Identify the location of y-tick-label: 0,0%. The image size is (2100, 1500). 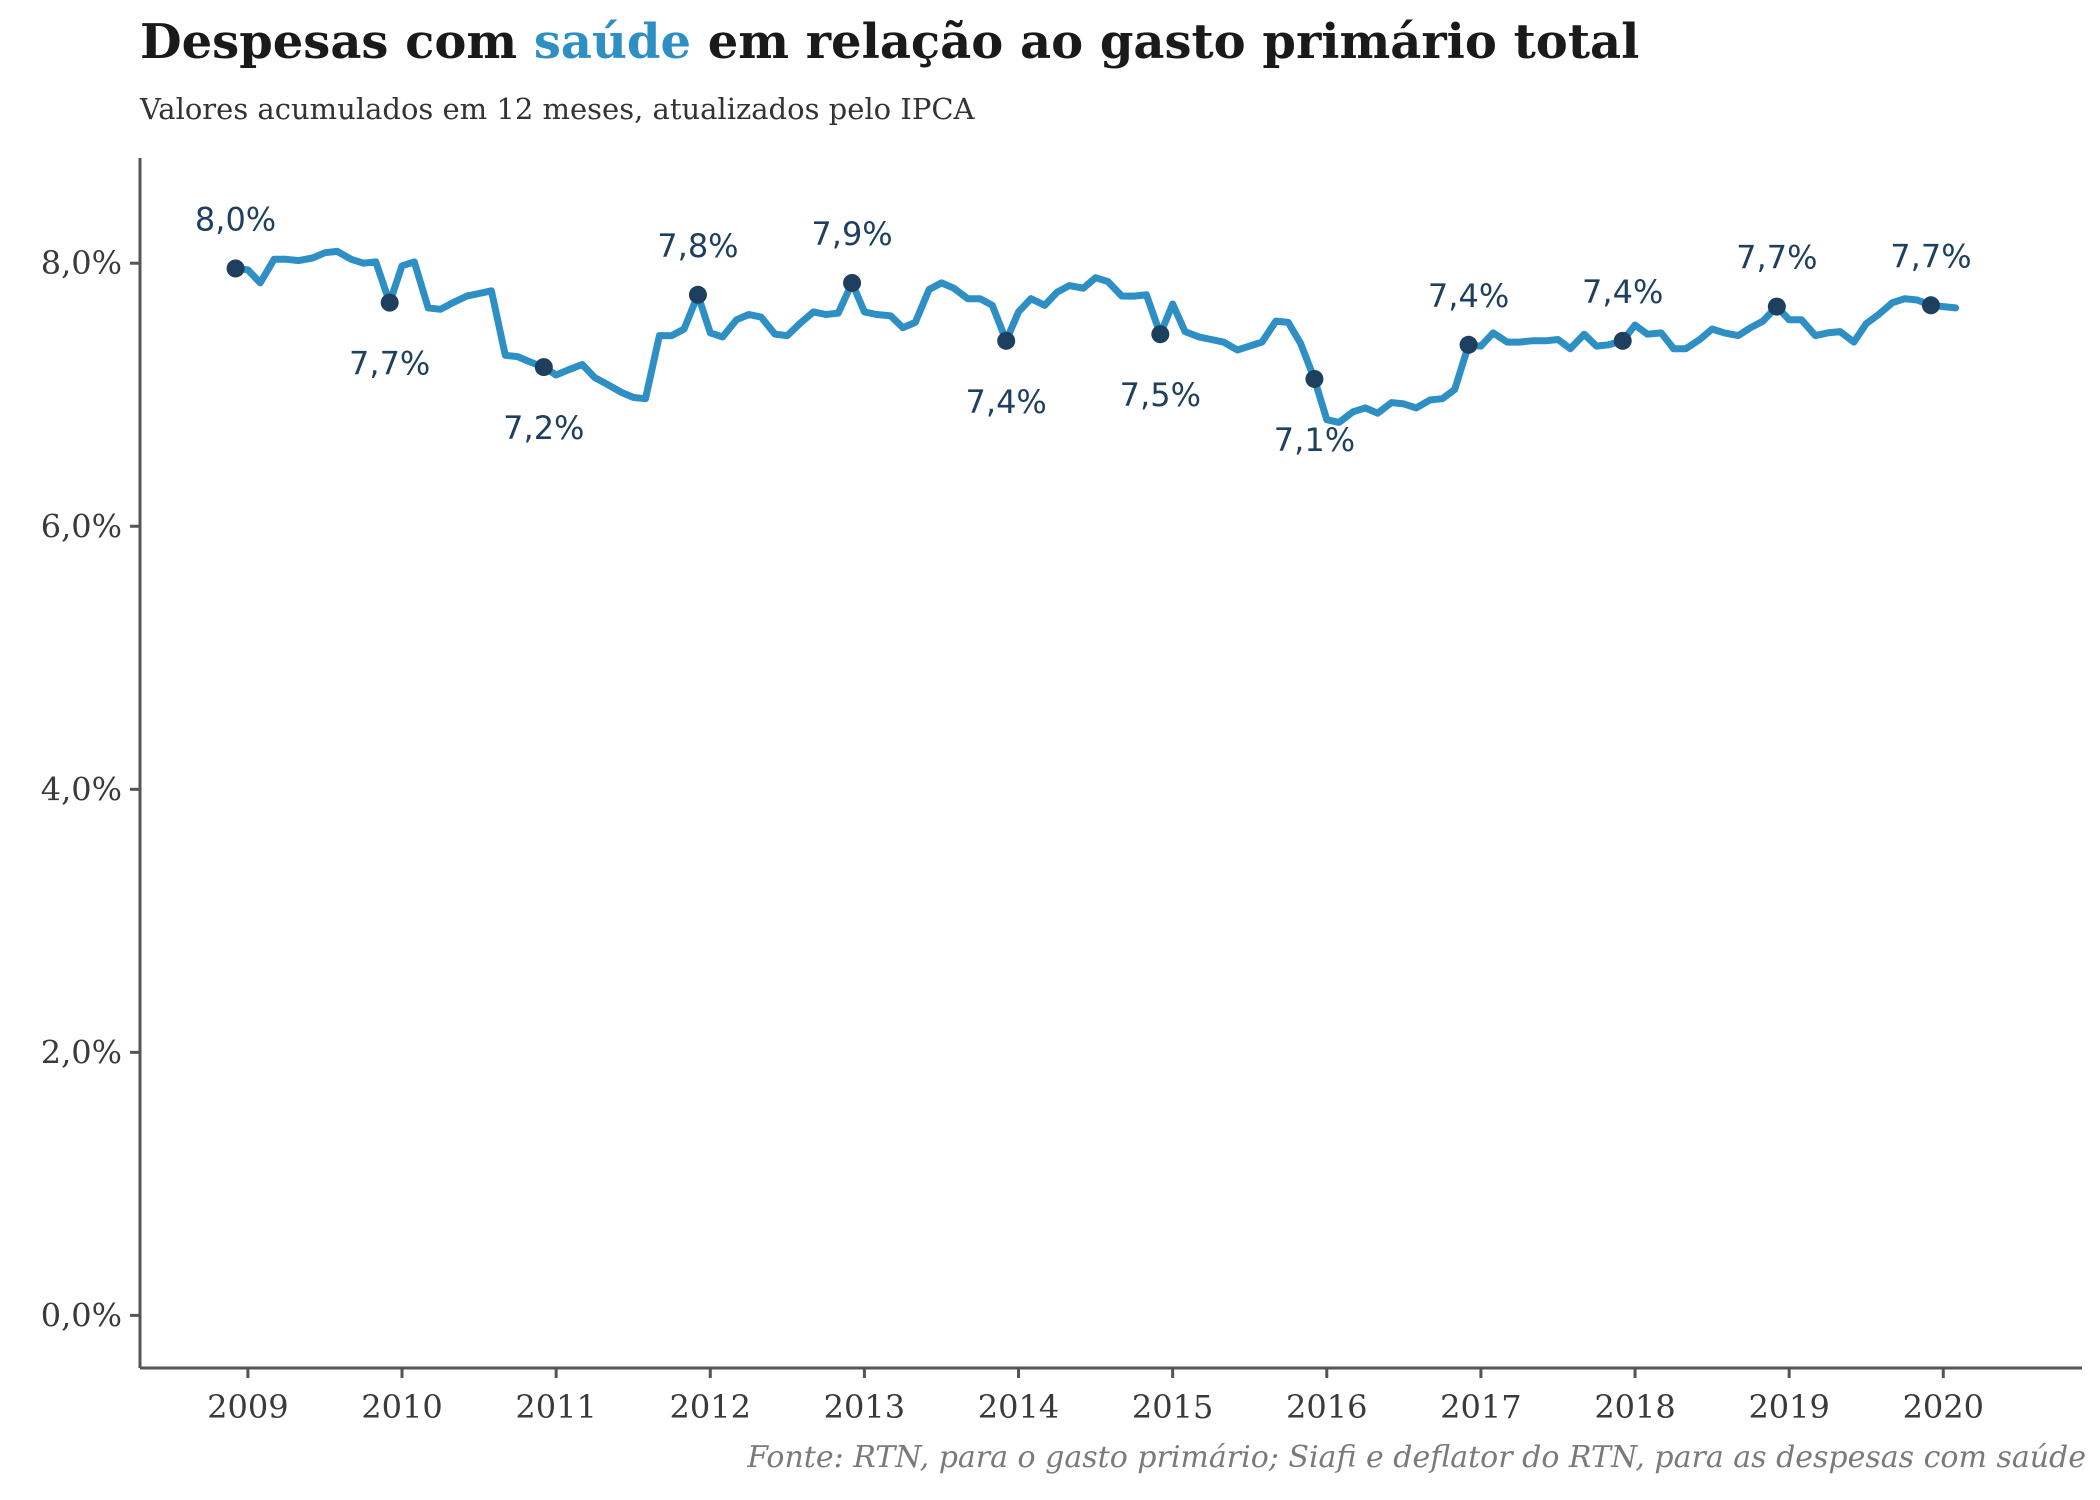
(81, 1315).